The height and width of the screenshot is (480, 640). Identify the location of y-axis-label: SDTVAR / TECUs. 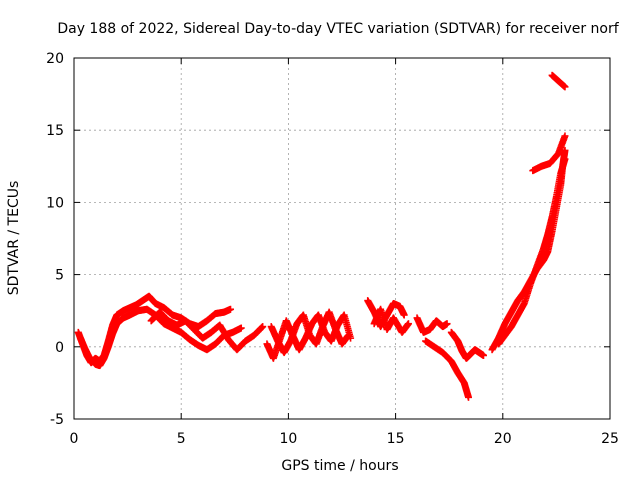
(14, 238).